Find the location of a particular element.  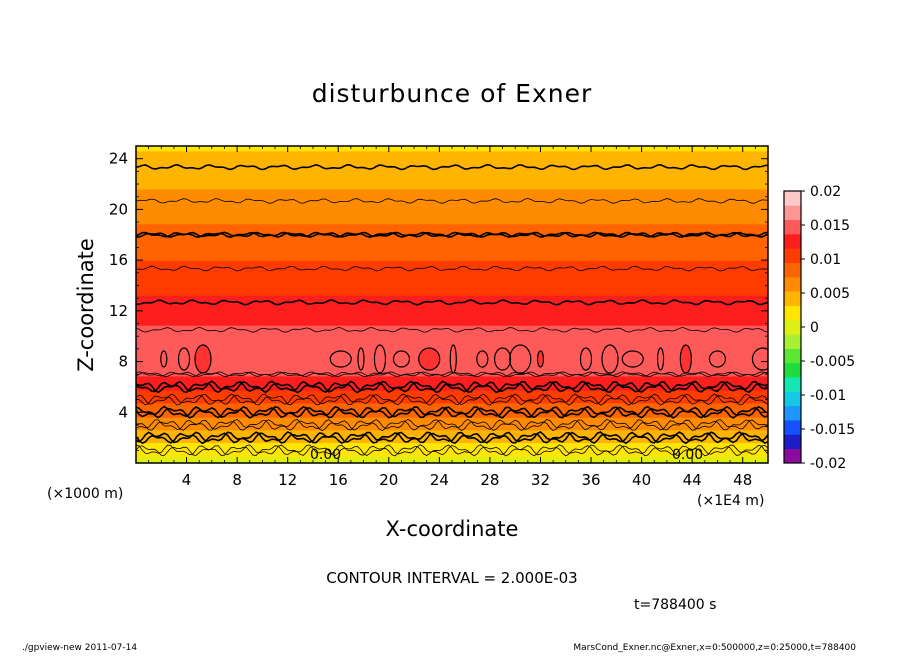

x-tick-label: 24 is located at coordinates (439, 480).